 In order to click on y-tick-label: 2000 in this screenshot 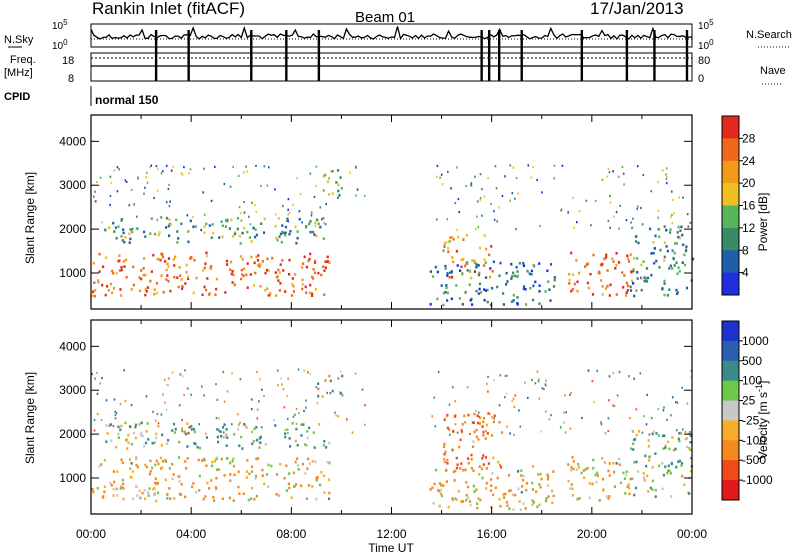, I will do `click(72, 229)`.